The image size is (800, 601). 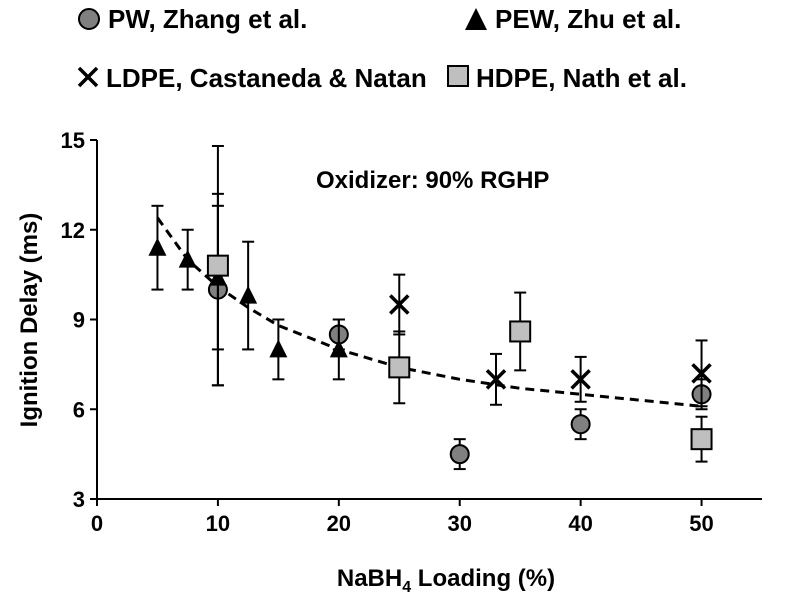 What do you see at coordinates (88, 77) in the screenshot?
I see `legend-marker-x` at bounding box center [88, 77].